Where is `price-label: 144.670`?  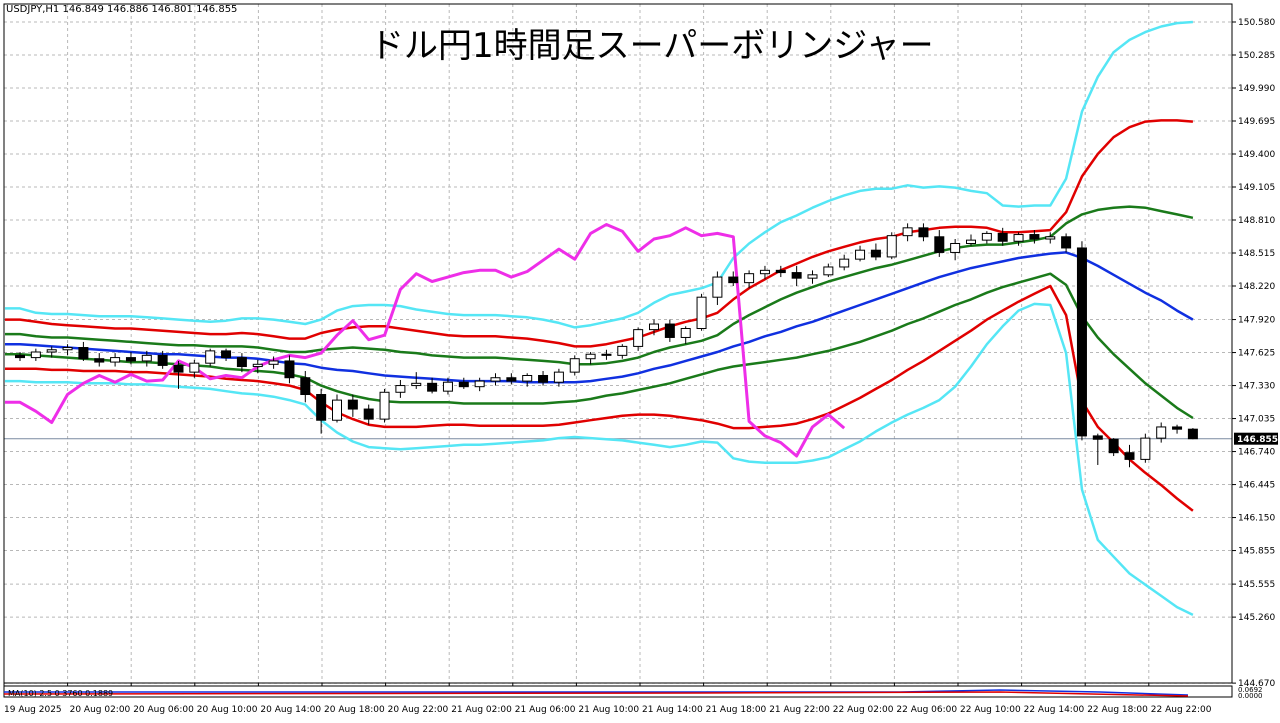
price-label: 144.670 is located at coordinates (1256, 684).